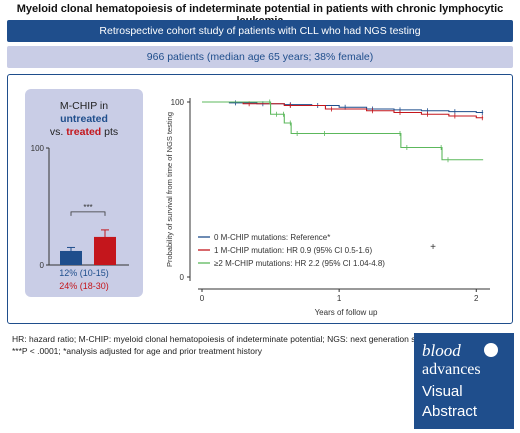  What do you see at coordinates (71, 257) in the screenshot?
I see `bar-untreated` at bounding box center [71, 257].